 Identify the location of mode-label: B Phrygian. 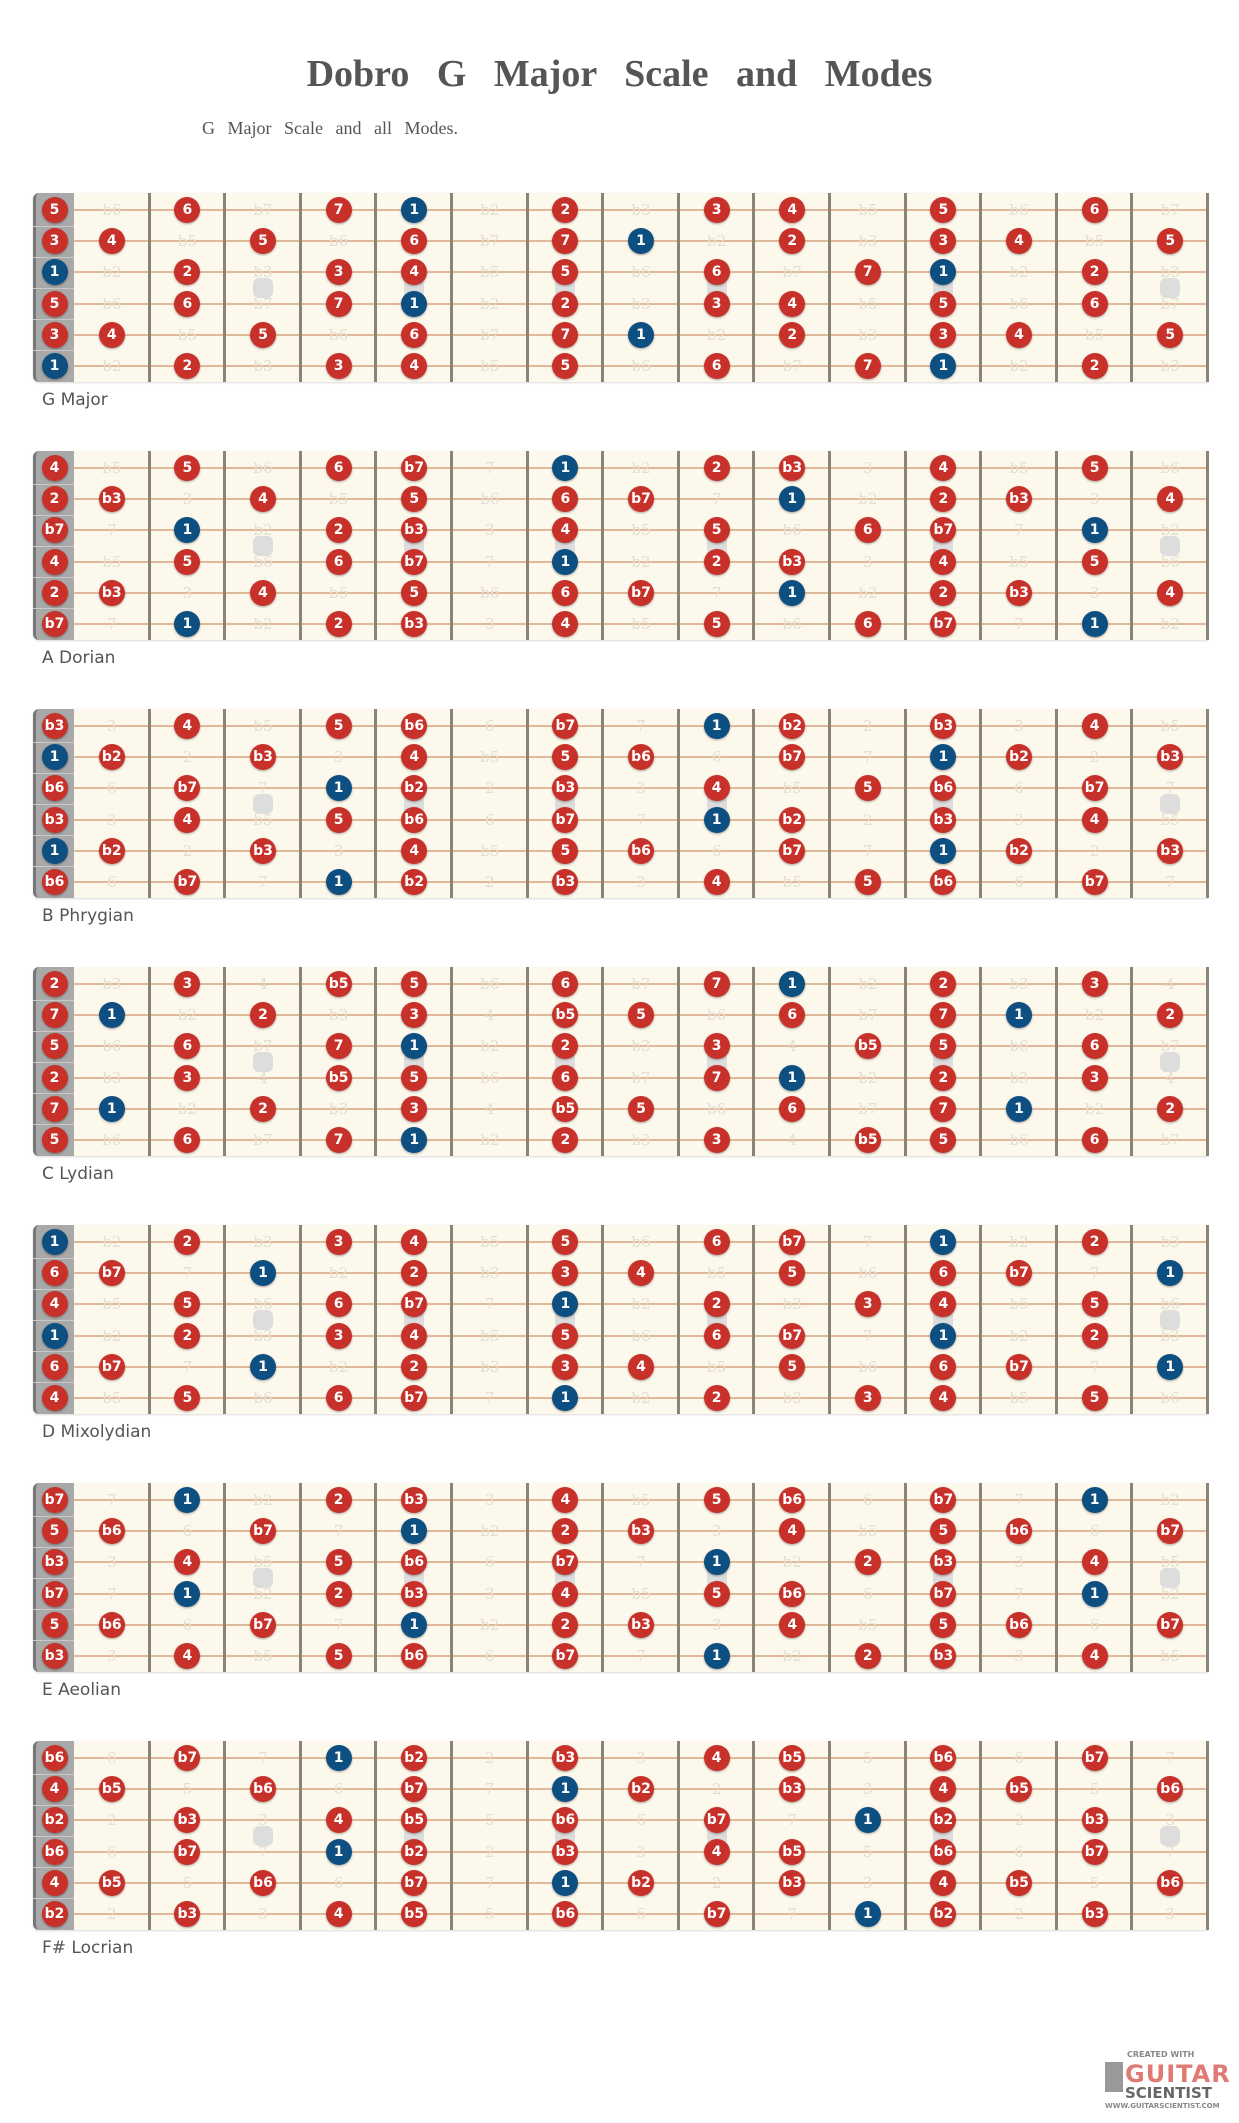
(88, 916).